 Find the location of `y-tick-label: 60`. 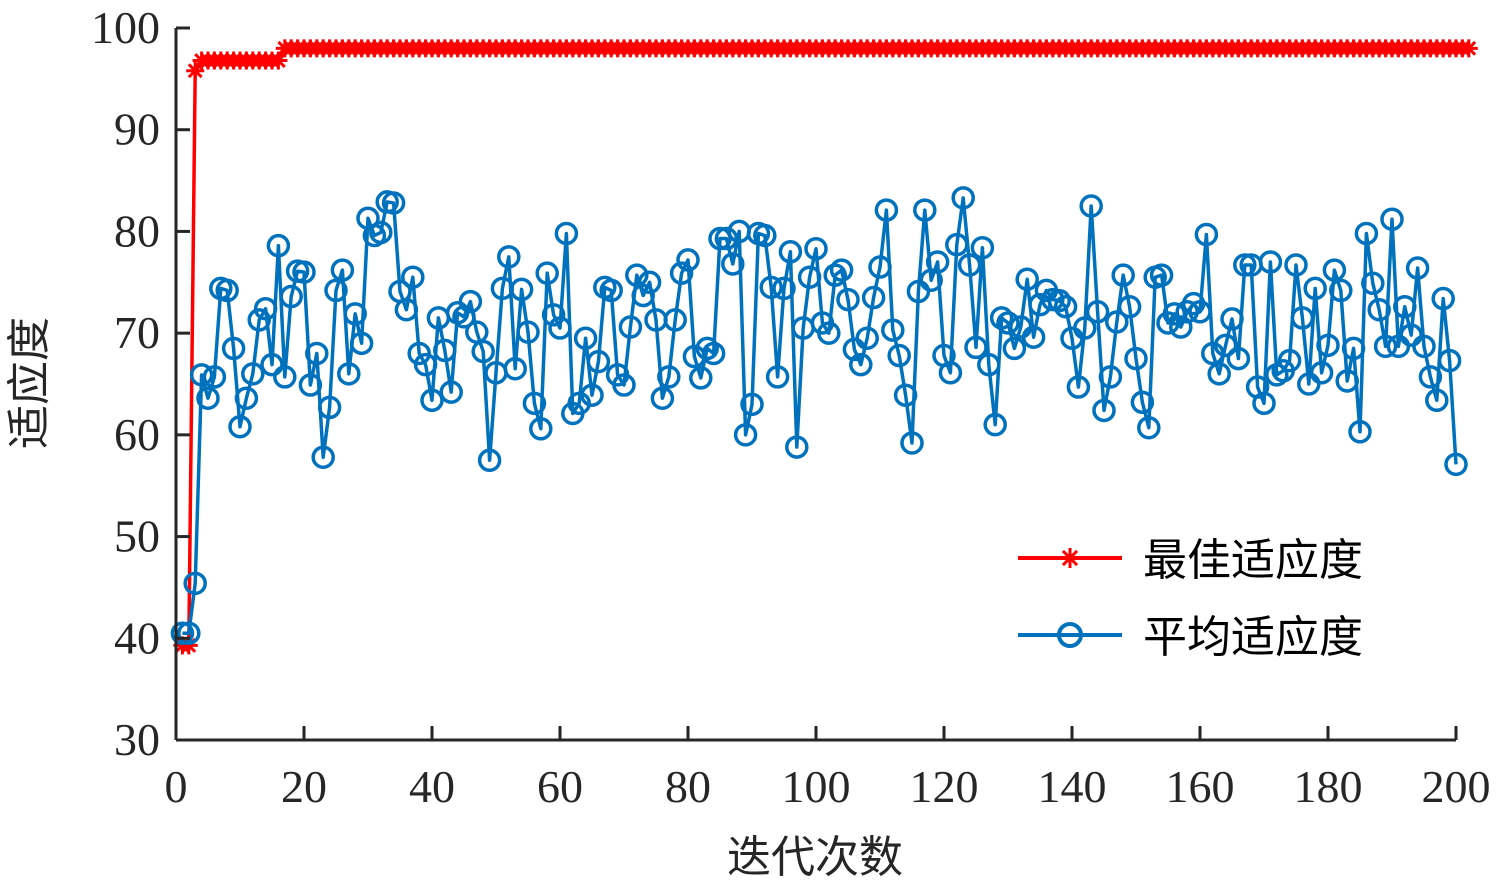

y-tick-label: 60 is located at coordinates (137, 434).